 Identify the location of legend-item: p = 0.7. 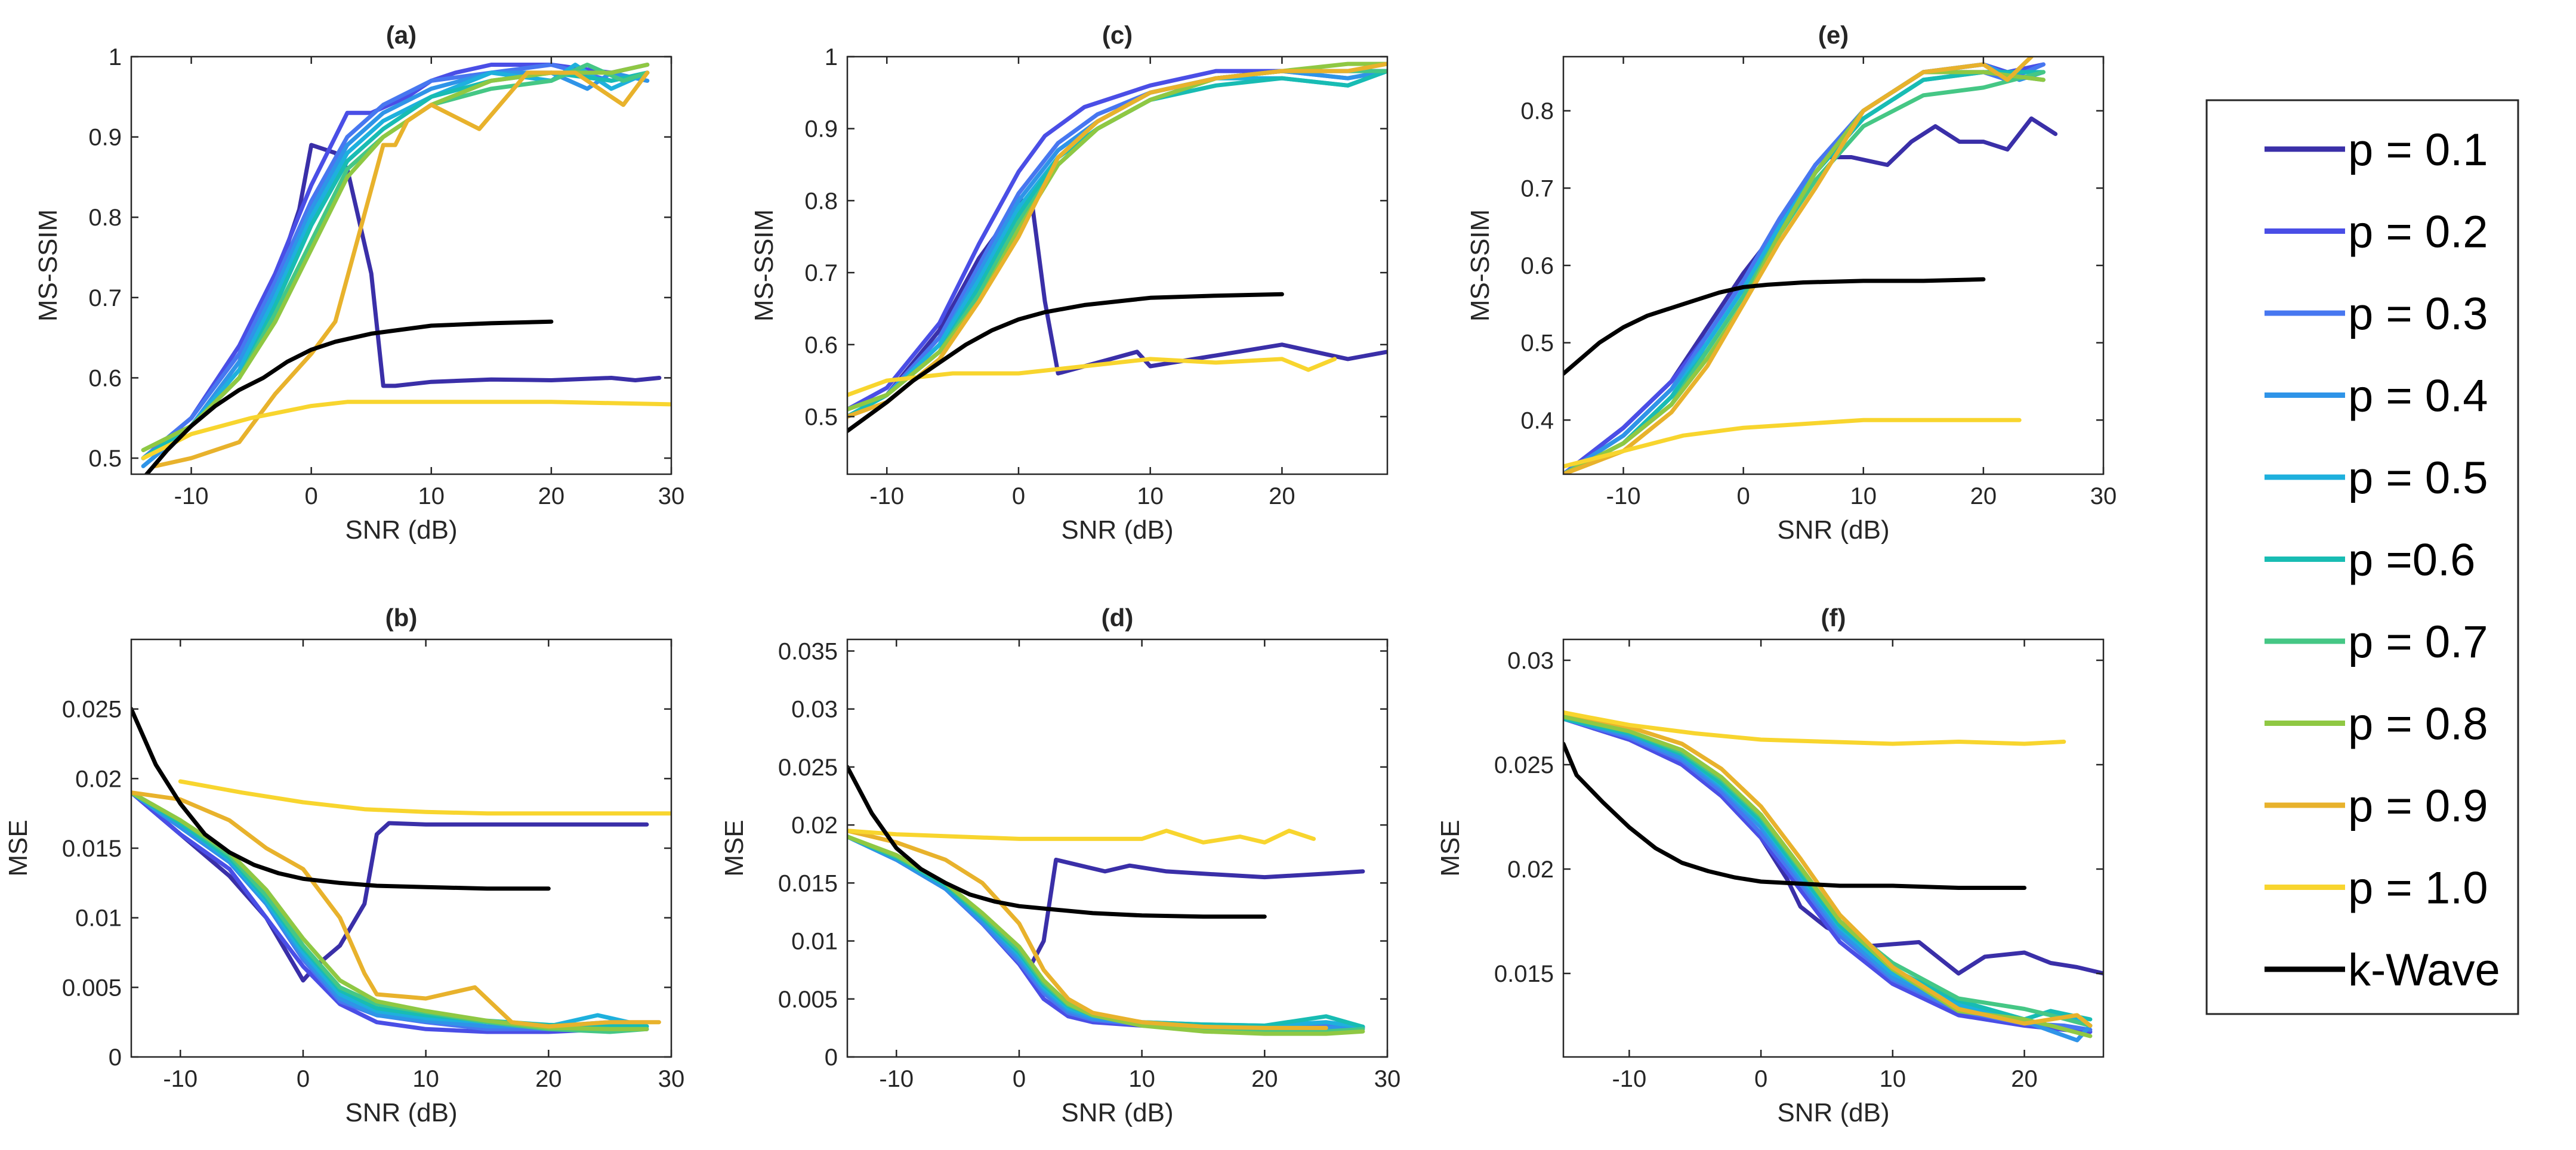
(2377, 642).